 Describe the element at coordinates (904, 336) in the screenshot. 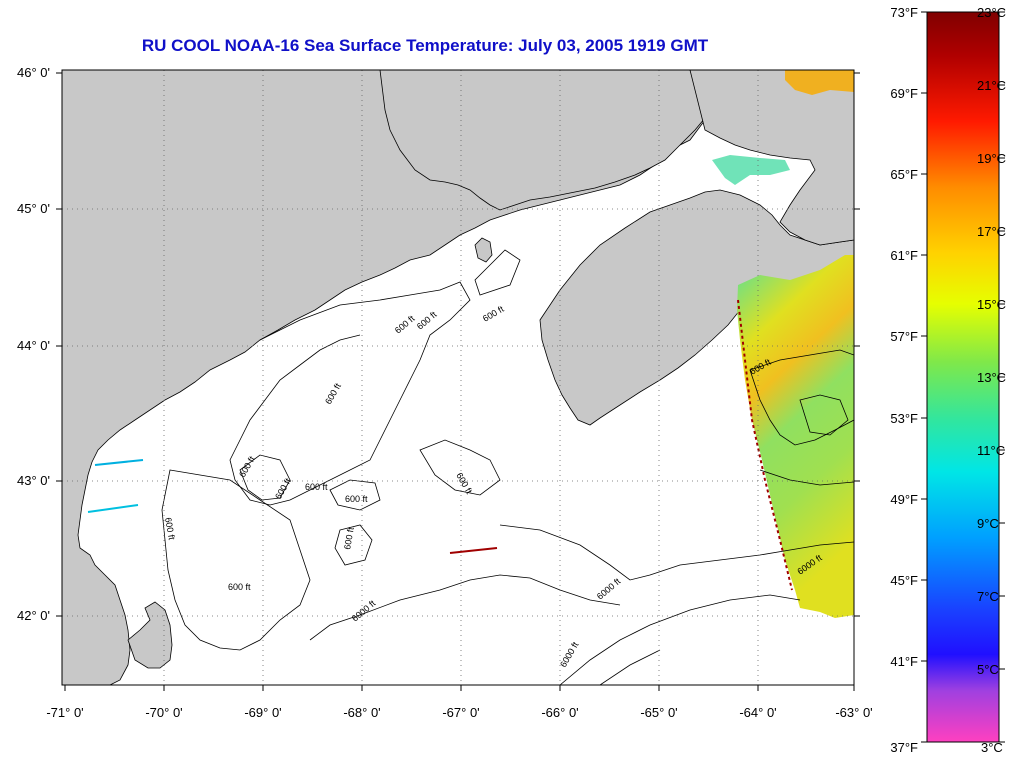

I see `fahrenheit-label: 57°F` at that location.